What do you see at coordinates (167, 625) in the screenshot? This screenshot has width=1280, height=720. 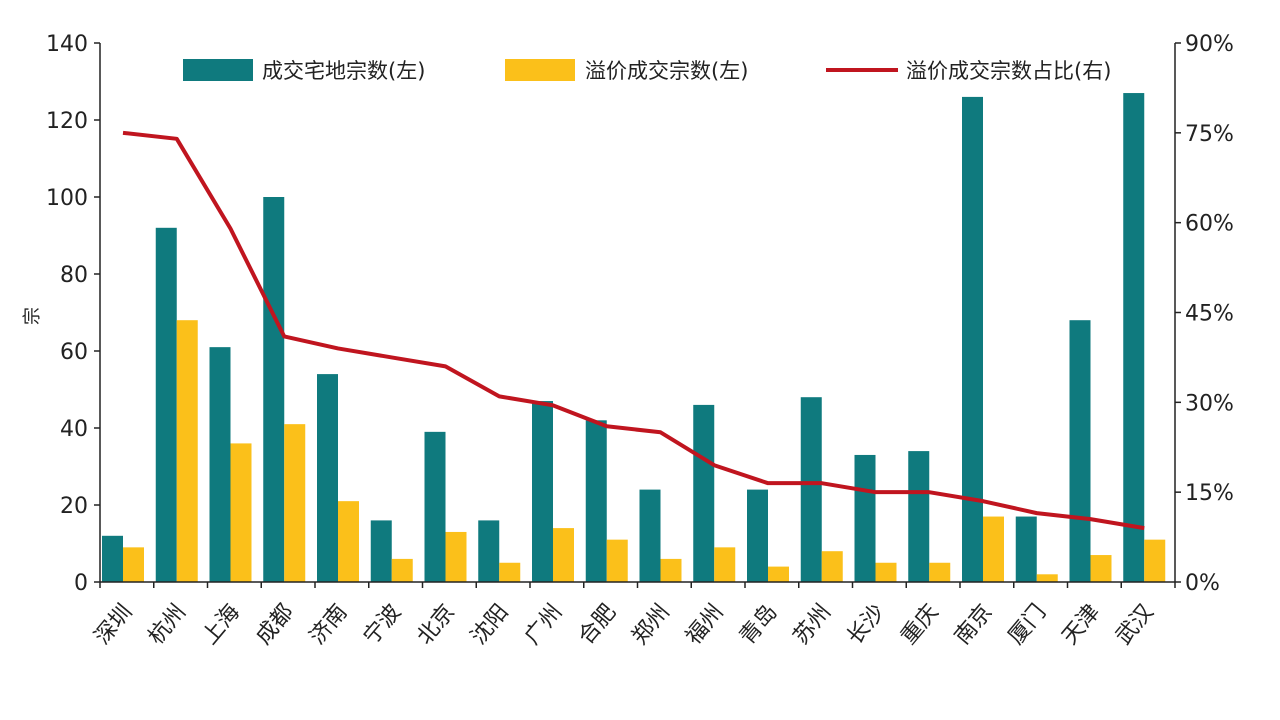 I see `category-label: 杭州` at bounding box center [167, 625].